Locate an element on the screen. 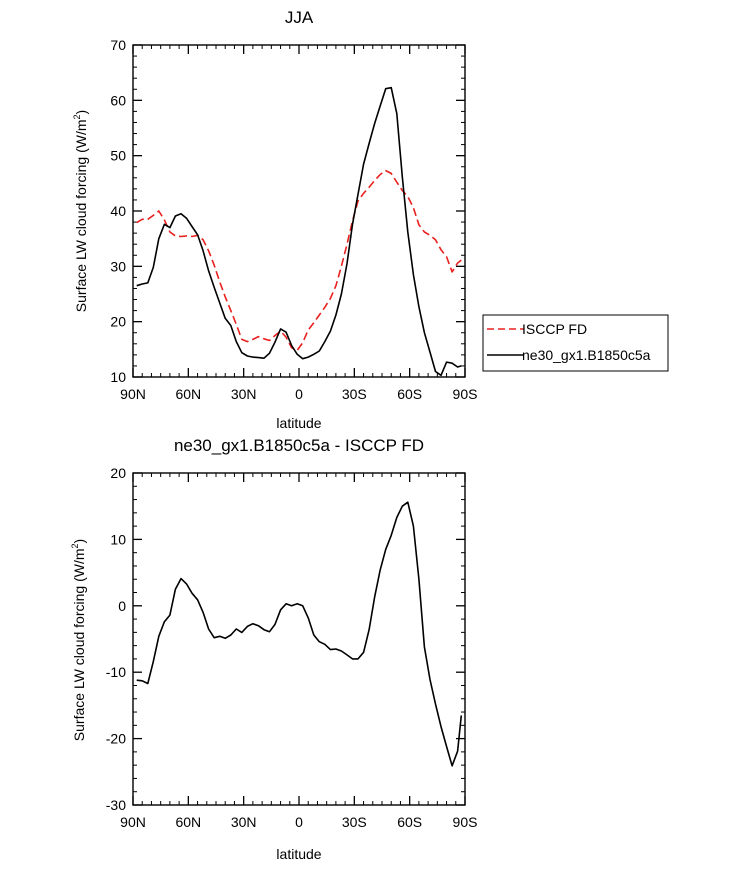 This screenshot has height=869, width=733. chart-top-x-tick-label: 60N is located at coordinates (188, 394).